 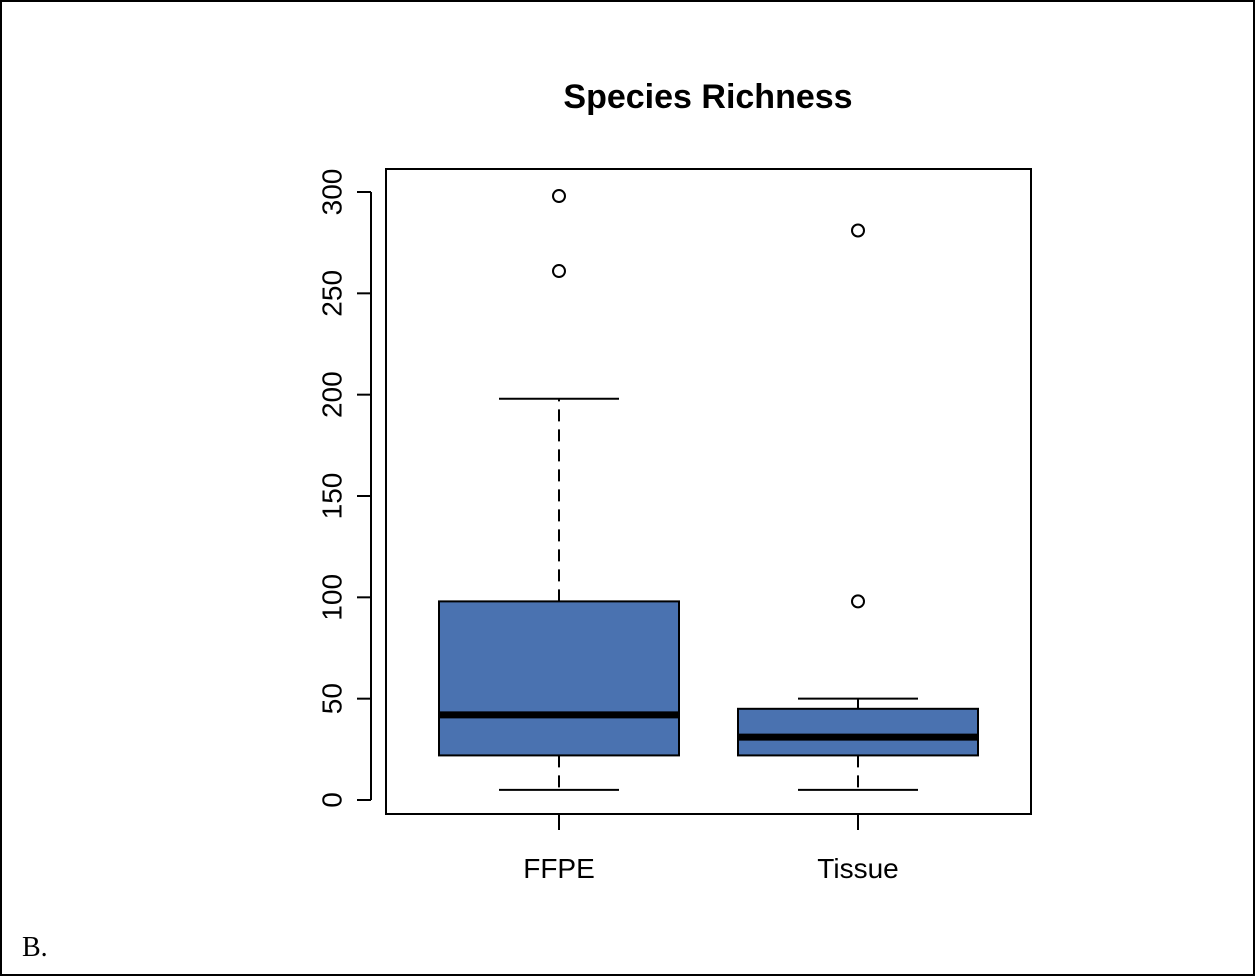 I want to click on panel-label: B., so click(x=35, y=947).